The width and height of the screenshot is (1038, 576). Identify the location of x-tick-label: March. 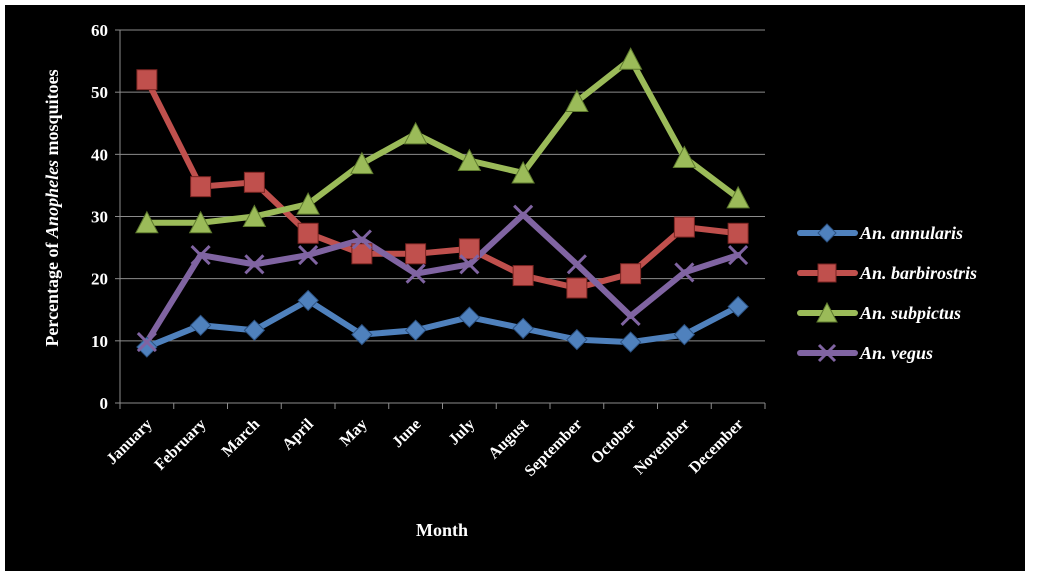
(241, 438).